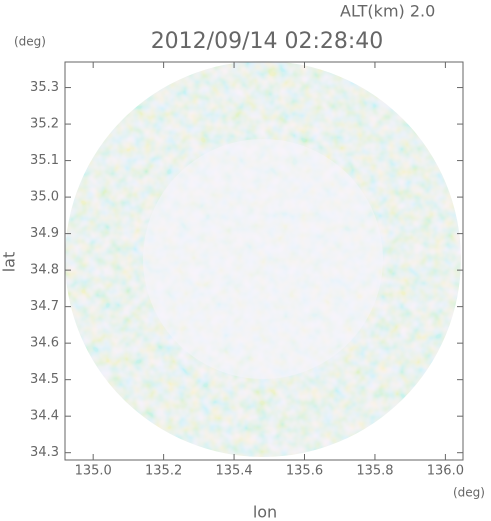 The width and height of the screenshot is (491, 521). I want to click on x-tick-label: 136.0, so click(445, 471).